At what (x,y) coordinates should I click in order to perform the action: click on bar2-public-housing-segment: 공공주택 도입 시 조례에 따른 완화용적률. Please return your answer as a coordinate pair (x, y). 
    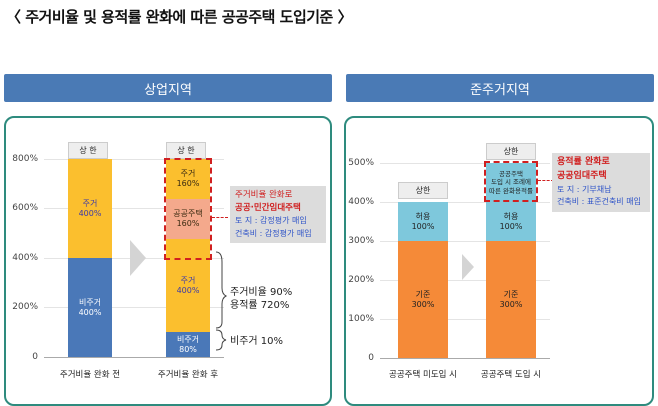
    Looking at the image, I should click on (511, 182).